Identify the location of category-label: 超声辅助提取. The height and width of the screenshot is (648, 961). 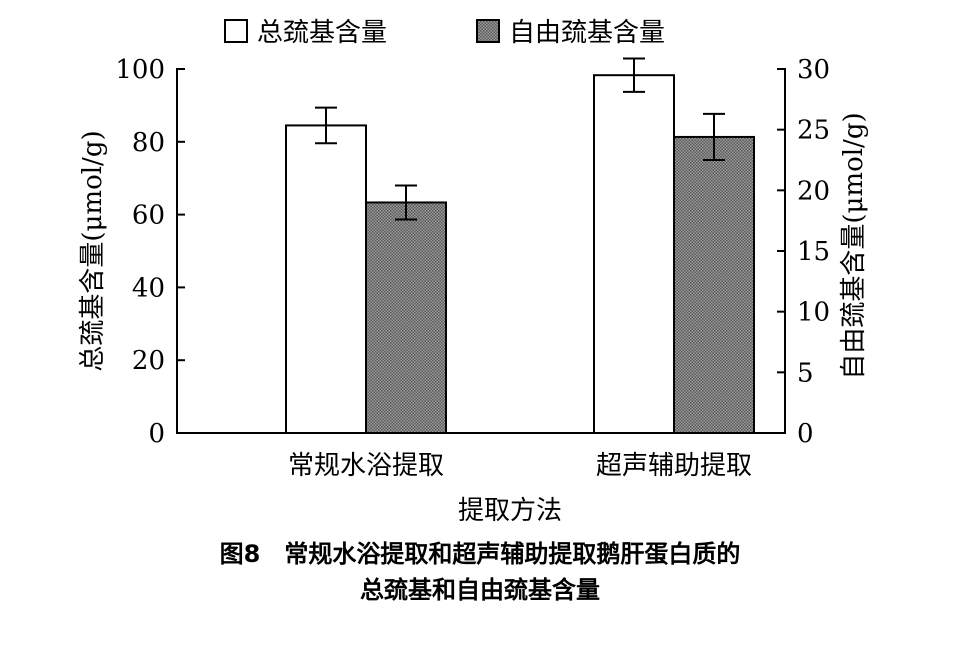
(674, 466).